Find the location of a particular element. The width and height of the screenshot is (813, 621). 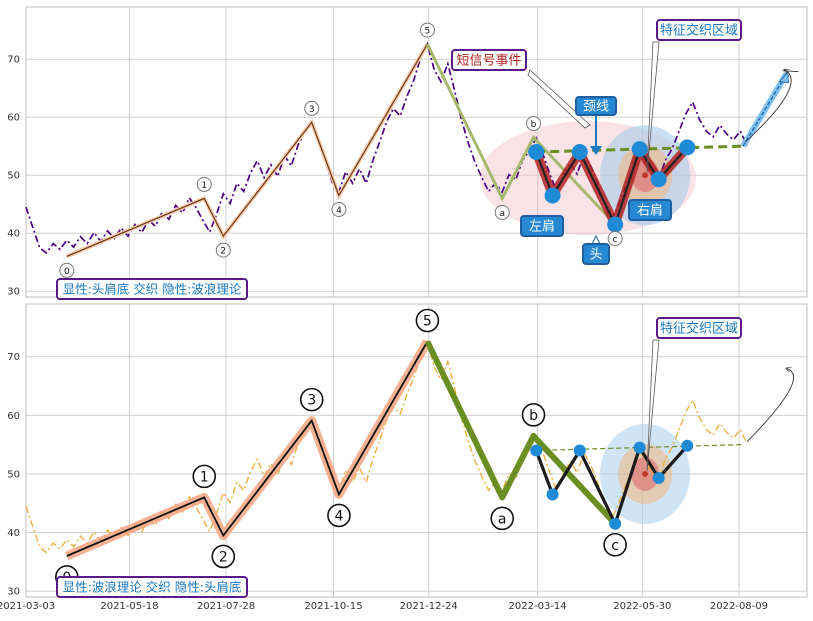

head-pointer is located at coordinates (596, 239).